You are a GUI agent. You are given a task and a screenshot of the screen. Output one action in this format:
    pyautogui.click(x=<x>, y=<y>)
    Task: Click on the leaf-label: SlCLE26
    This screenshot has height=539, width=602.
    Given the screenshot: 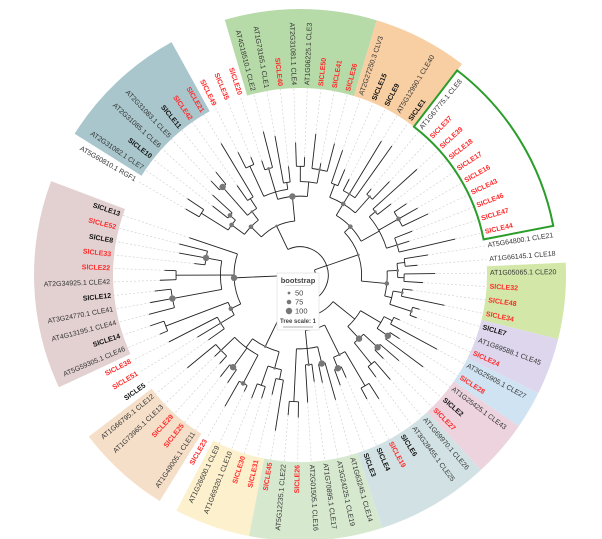 What is the action you would take?
    pyautogui.click(x=297, y=479)
    